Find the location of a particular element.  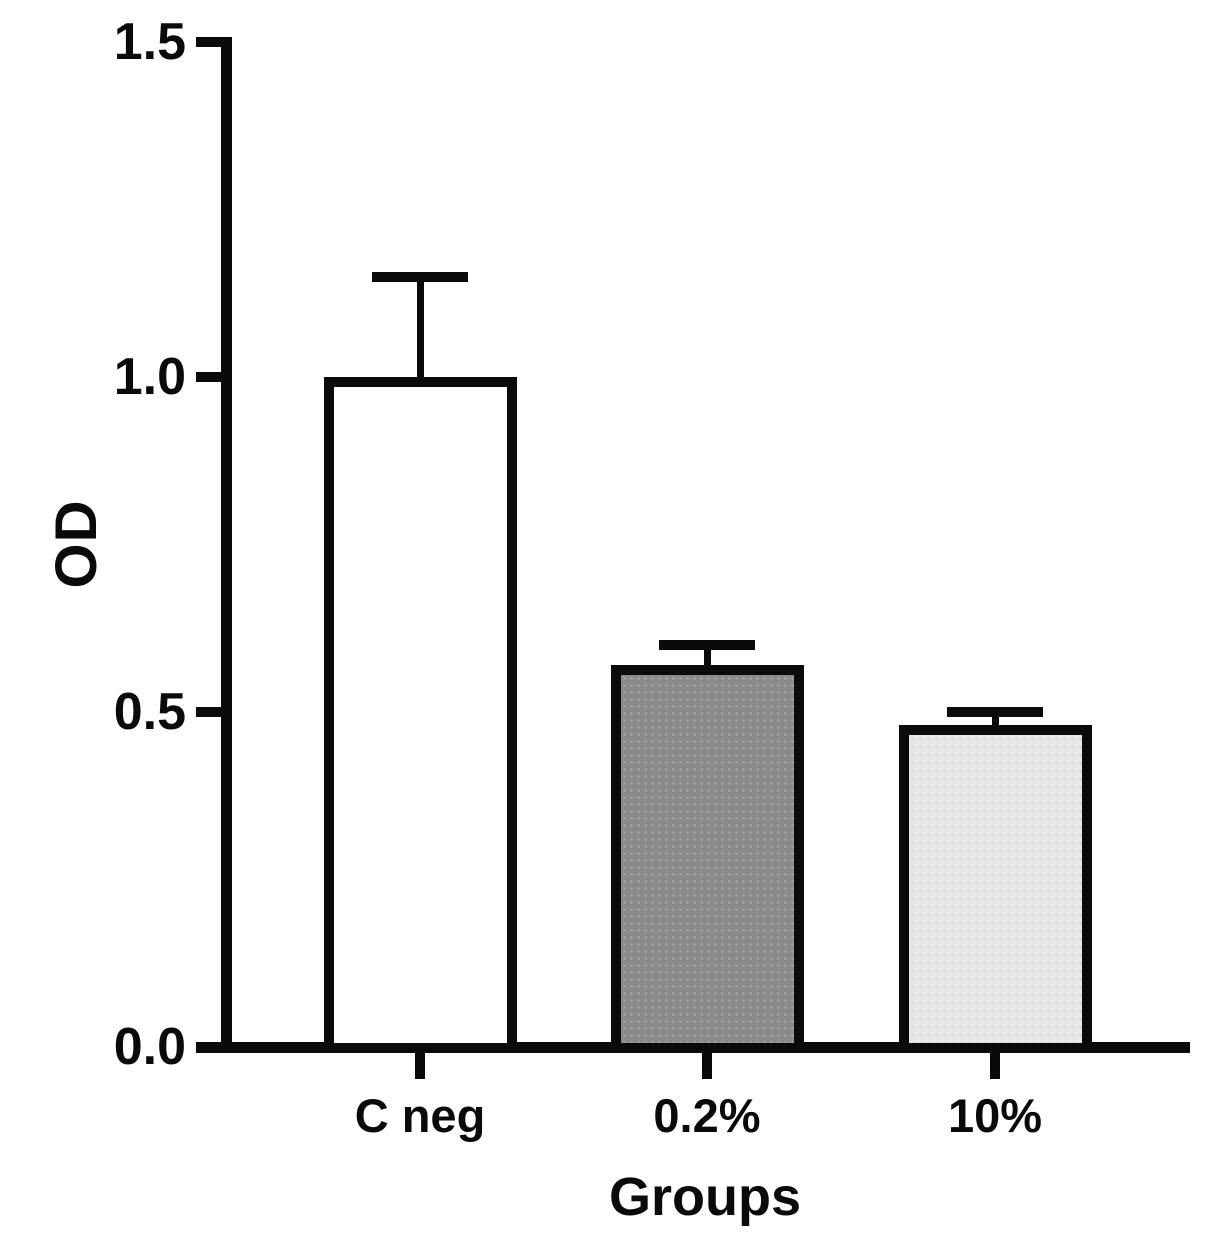

bar-c-neg is located at coordinates (420, 715).